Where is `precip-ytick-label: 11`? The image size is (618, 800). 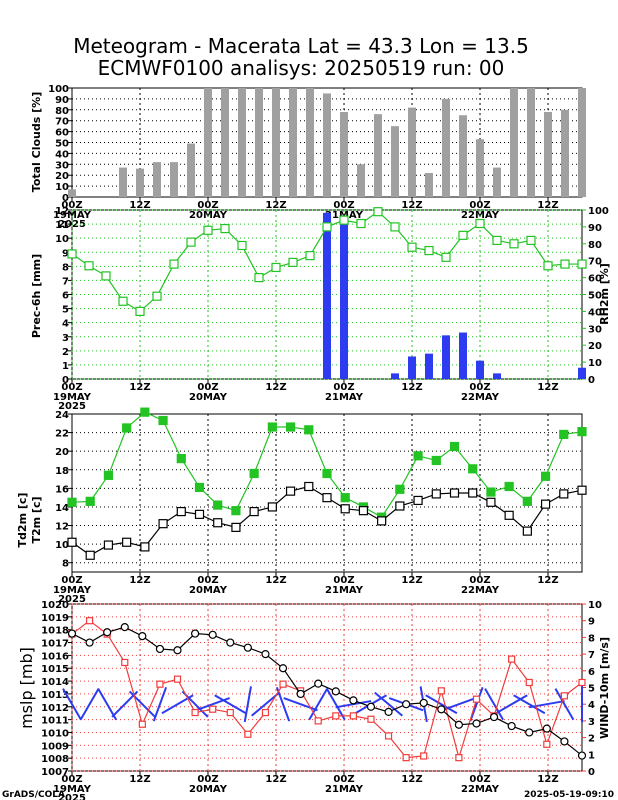
precip-ytick-label: 11 is located at coordinates (62, 225).